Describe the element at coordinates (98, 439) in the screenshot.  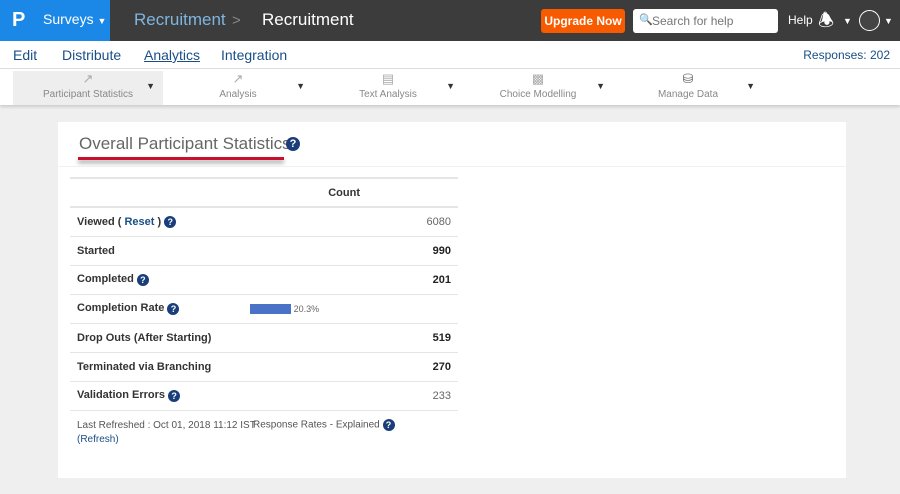
I see `refresh-link: (Refresh)` at that location.